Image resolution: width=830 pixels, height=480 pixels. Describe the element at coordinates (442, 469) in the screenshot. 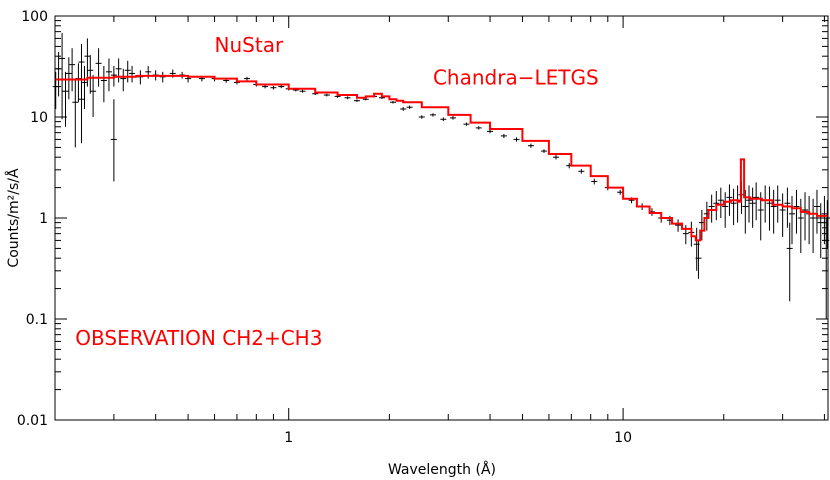

I see `x-axis-label: Wavelength (Å)` at that location.